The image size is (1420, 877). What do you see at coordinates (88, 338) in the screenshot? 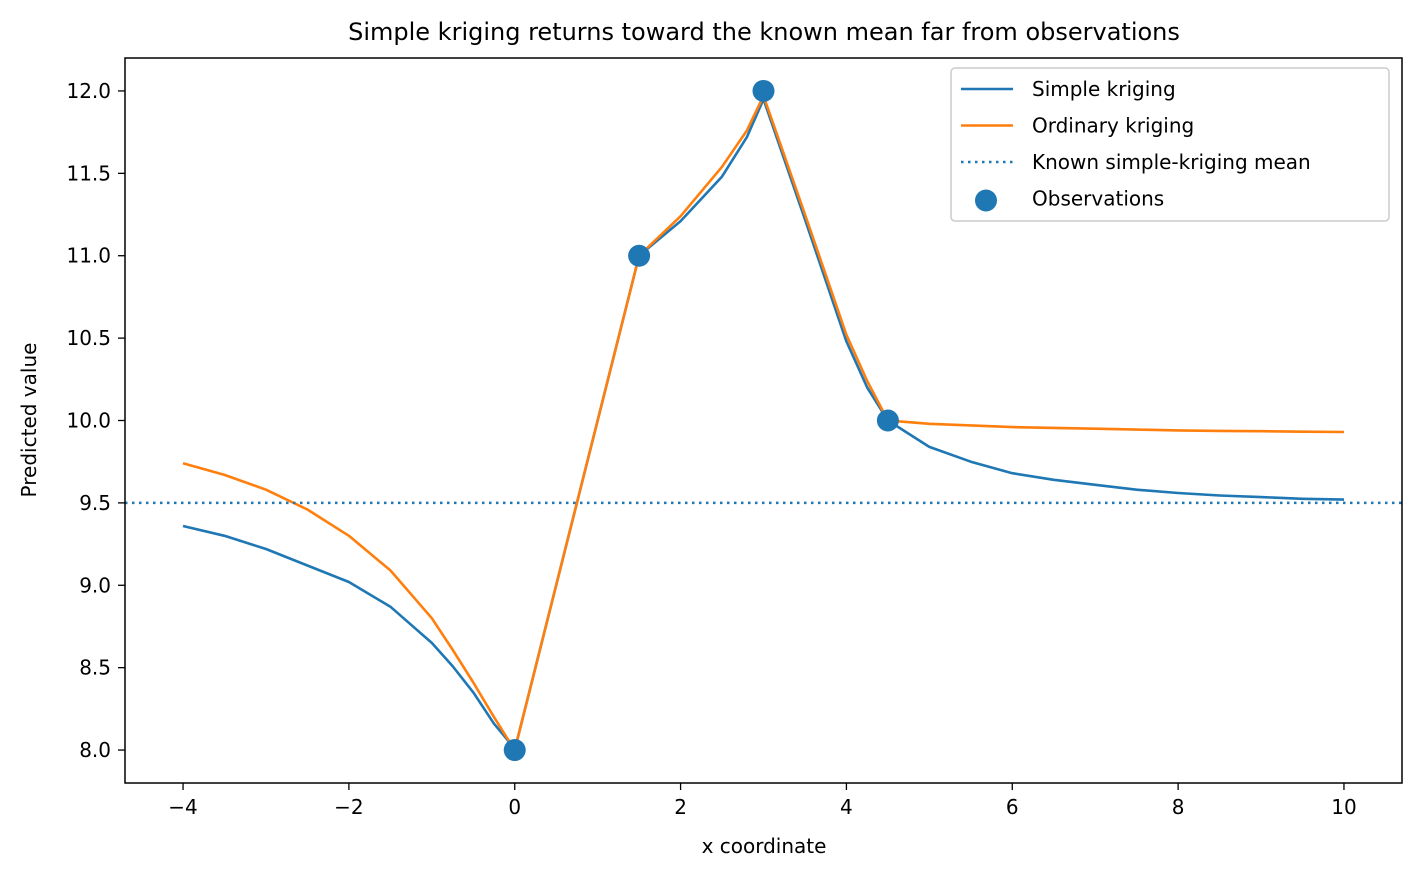
I see `y-tick-label: 10.5` at bounding box center [88, 338].